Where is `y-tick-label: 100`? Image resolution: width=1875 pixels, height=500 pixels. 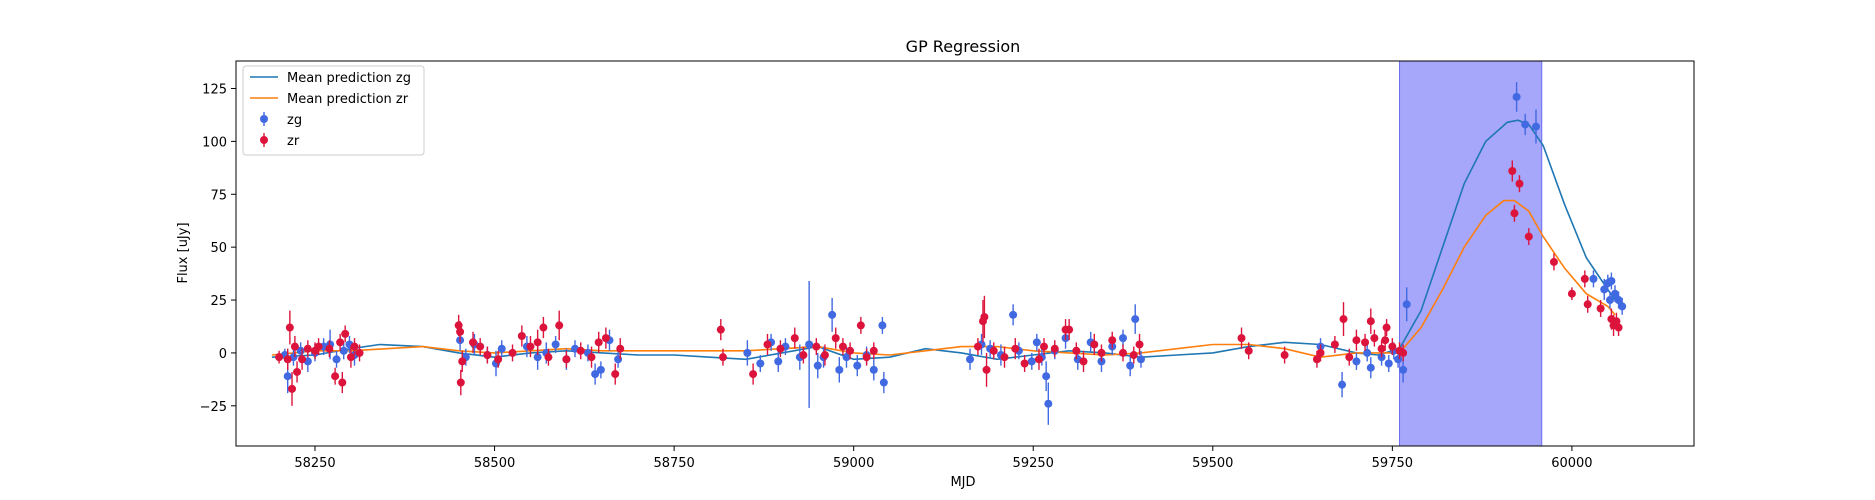
y-tick-label: 100 is located at coordinates (214, 142).